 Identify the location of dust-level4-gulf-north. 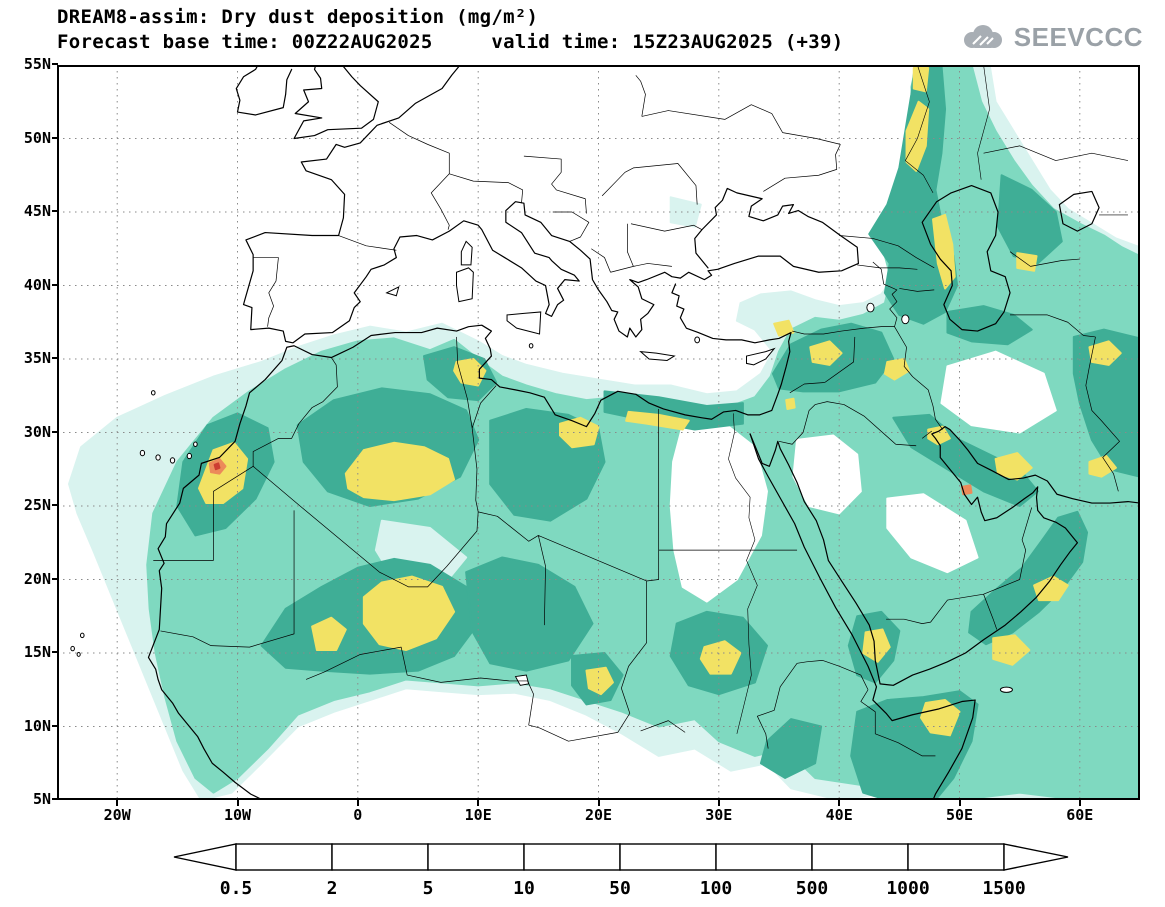
(939, 436).